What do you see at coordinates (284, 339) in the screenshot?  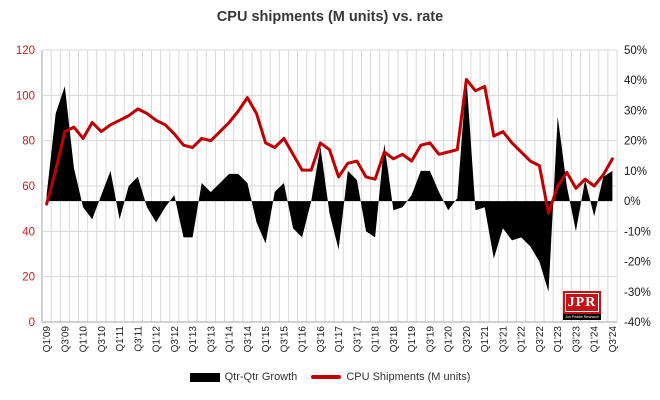 I see `x-tick-label: Q3'15` at bounding box center [284, 339].